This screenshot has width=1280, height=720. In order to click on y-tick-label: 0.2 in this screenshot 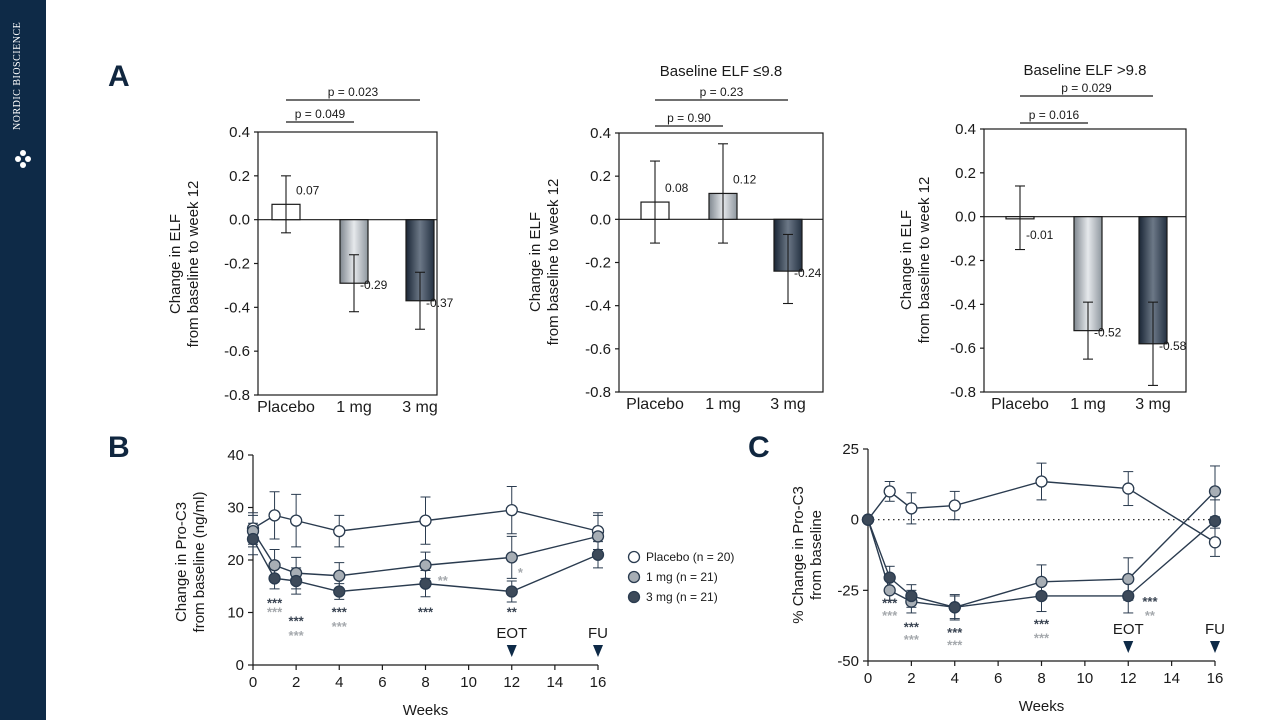, I will do `click(965, 173)`.